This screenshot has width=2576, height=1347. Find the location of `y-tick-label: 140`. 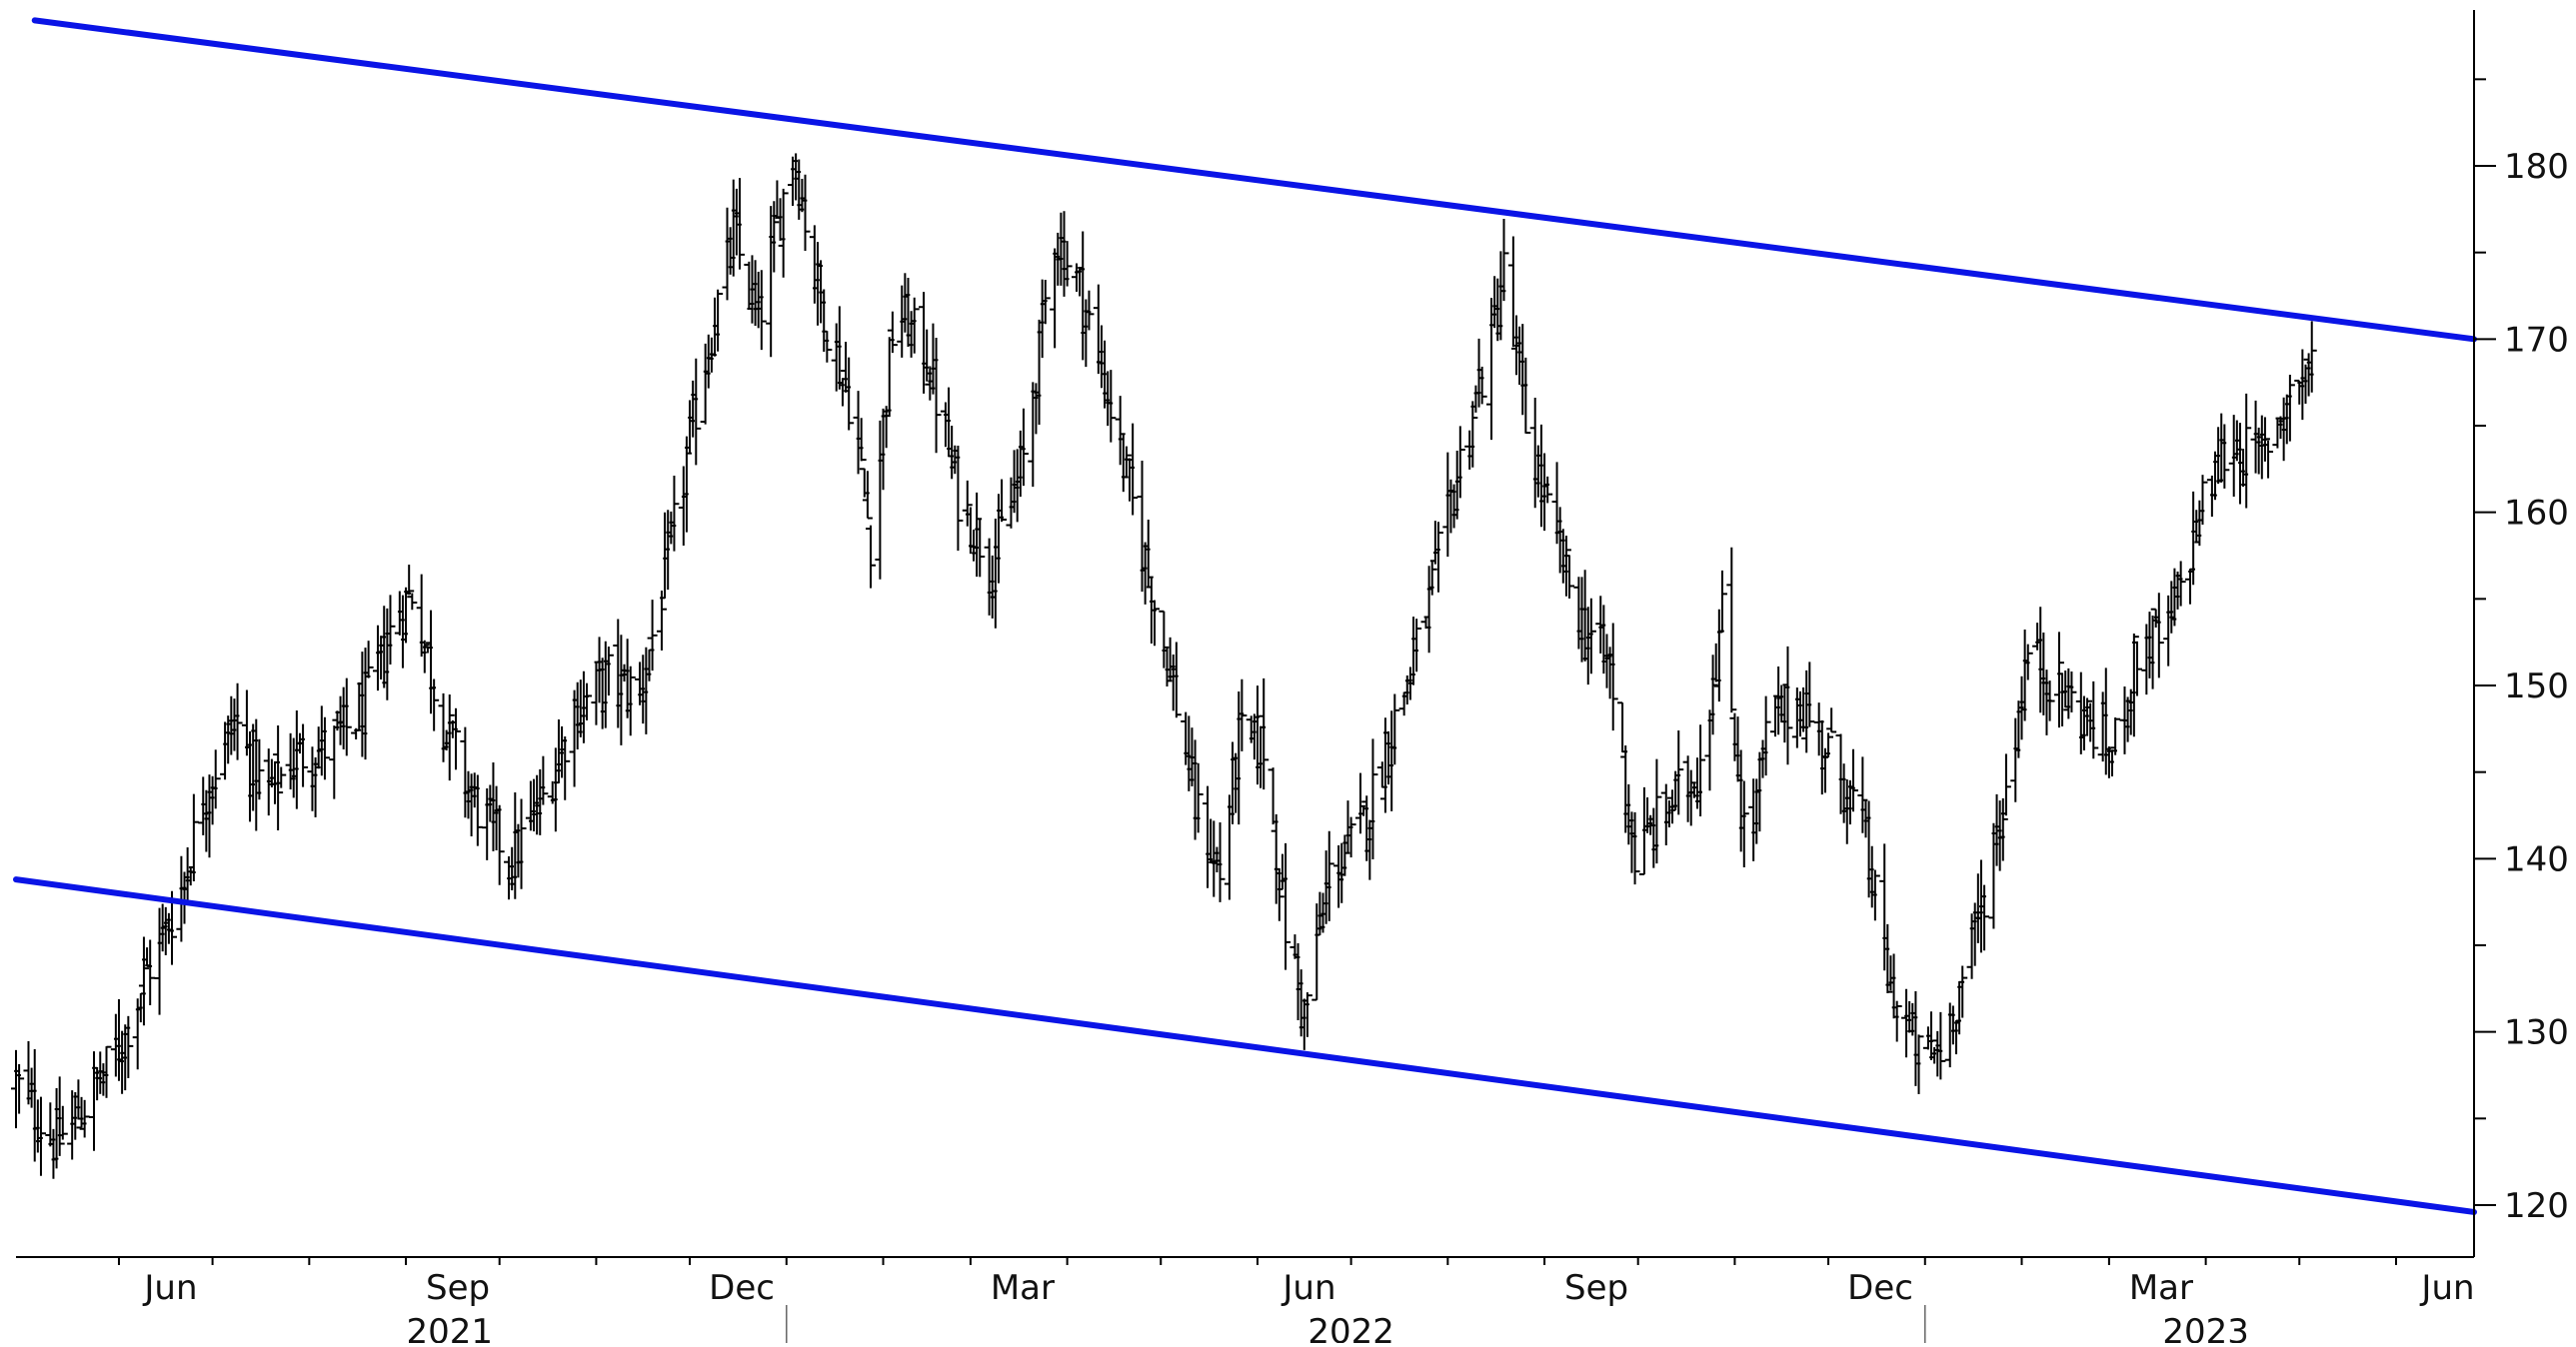

y-tick-label: 140 is located at coordinates (2537, 859).